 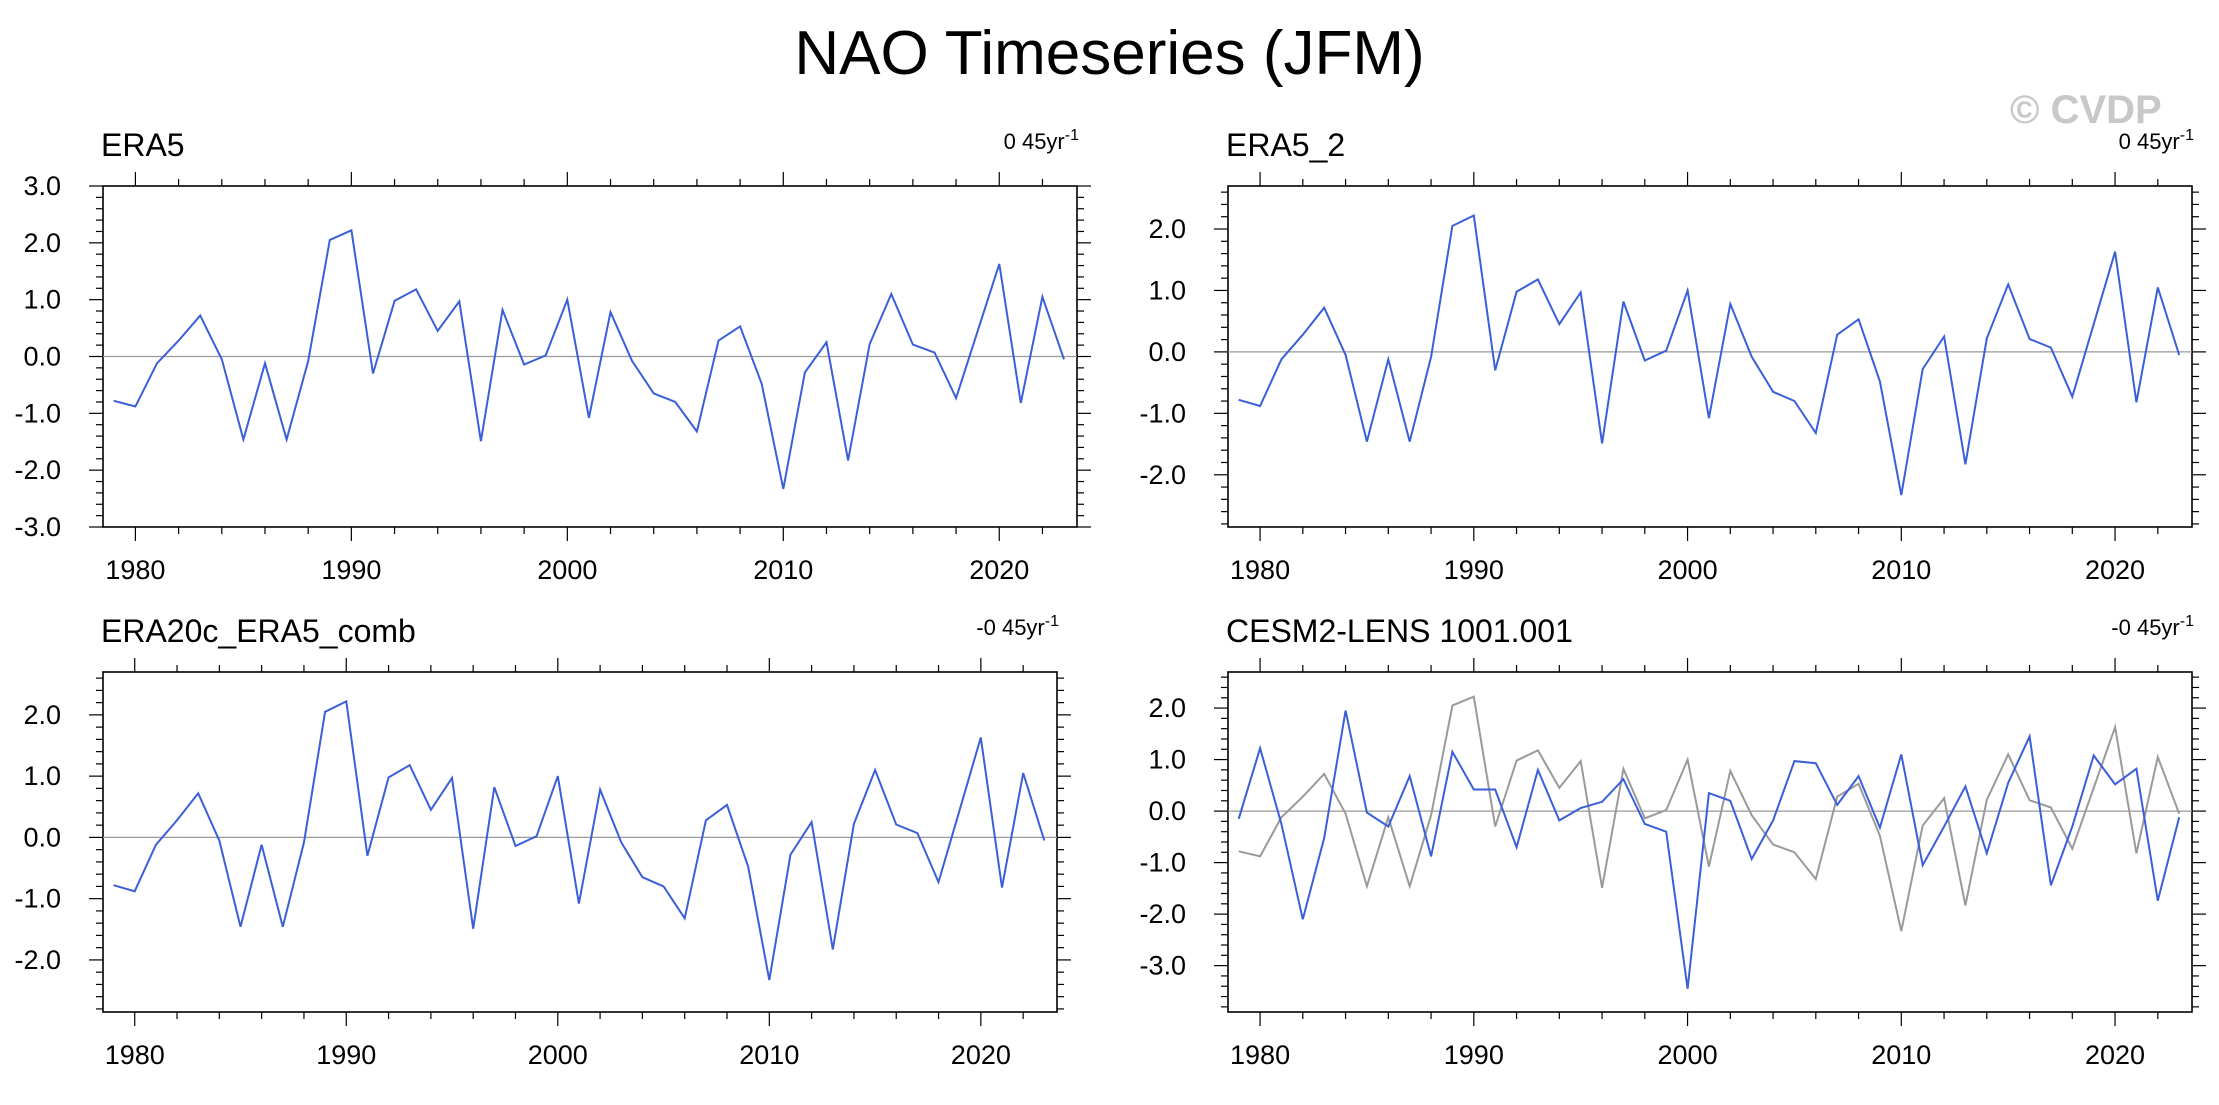 What do you see at coordinates (1399, 631) in the screenshot?
I see `panel-title: CESM2-LENS 1001.001` at bounding box center [1399, 631].